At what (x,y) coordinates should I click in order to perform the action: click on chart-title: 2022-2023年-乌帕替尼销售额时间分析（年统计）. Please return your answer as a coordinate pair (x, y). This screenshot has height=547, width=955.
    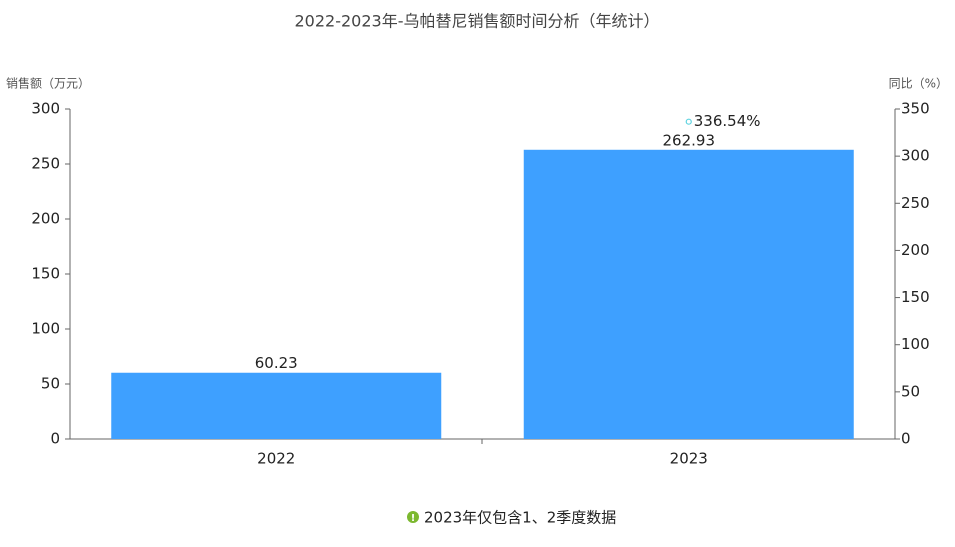
    Looking at the image, I should click on (477, 21).